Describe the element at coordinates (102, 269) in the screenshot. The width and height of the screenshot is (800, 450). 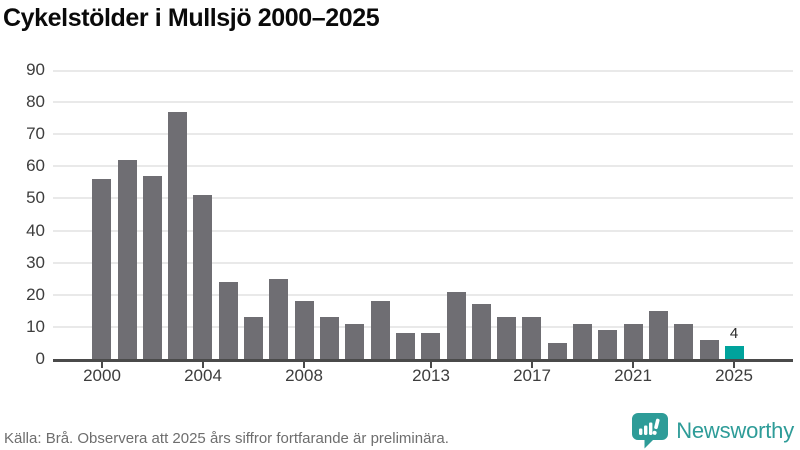
I see `bar-2000` at that location.